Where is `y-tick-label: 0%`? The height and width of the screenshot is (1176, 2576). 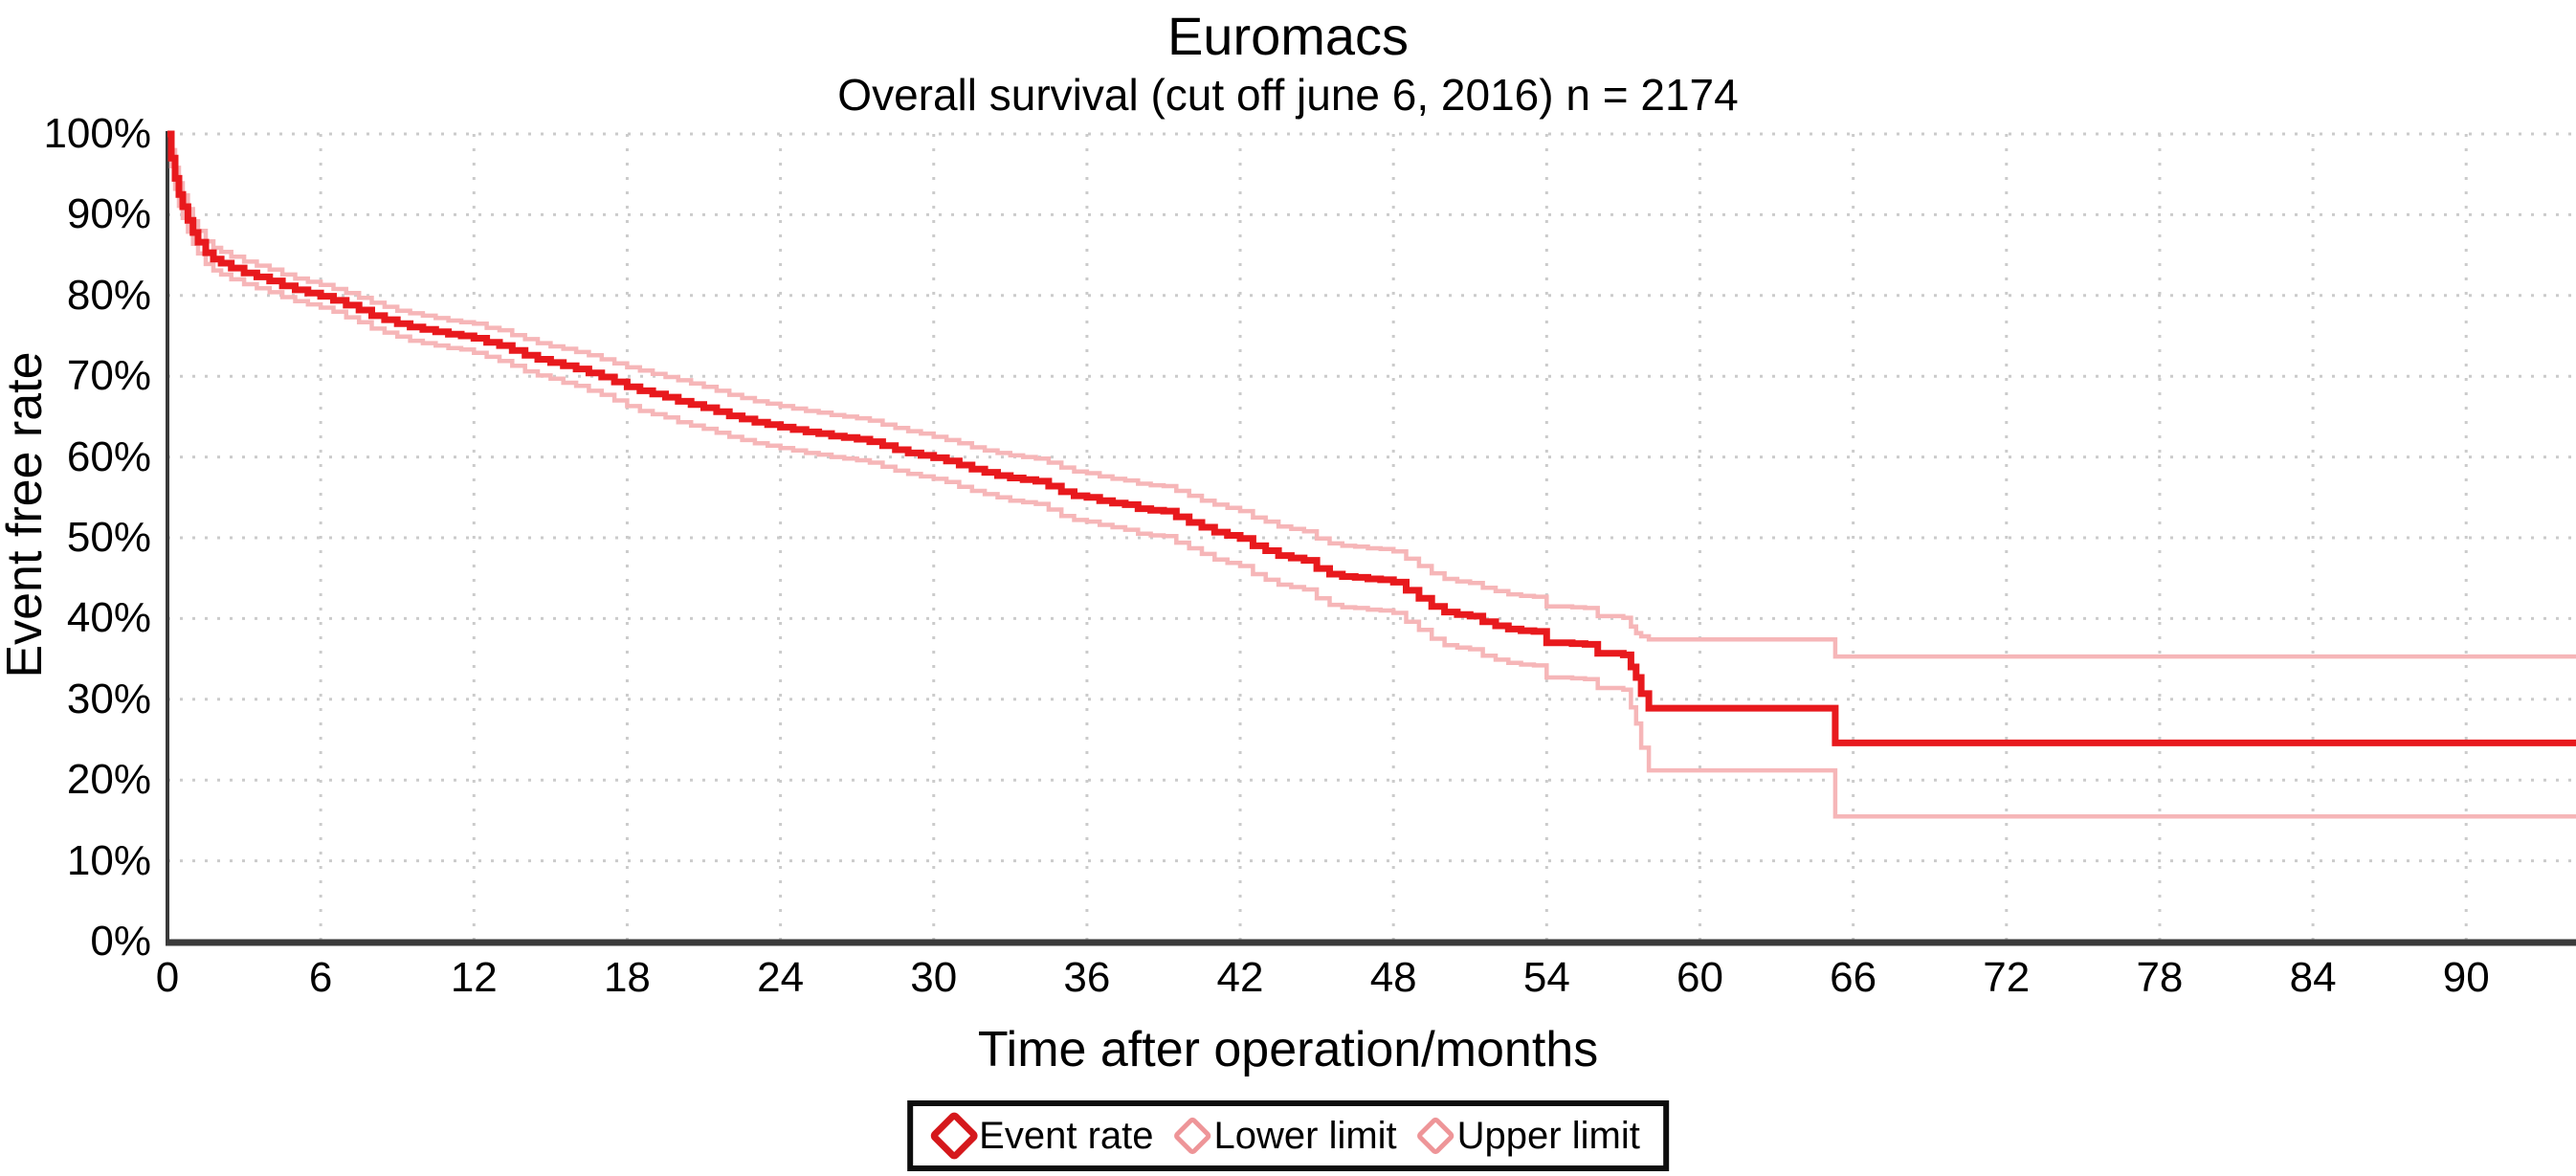
y-tick-label: 0% is located at coordinates (120, 941).